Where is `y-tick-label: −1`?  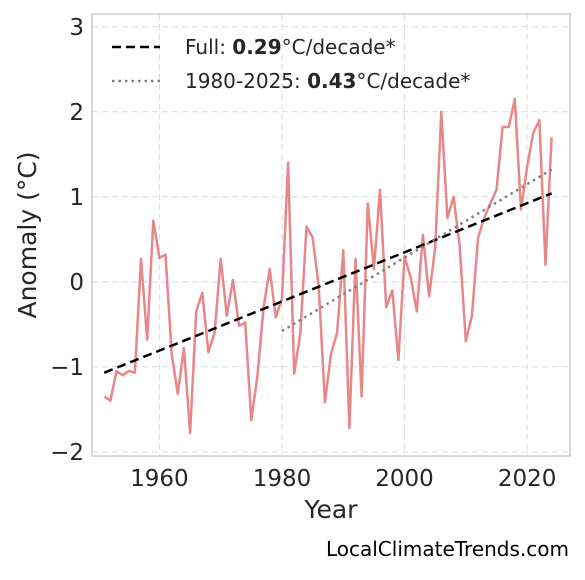
y-tick-label: −1 is located at coordinates (67, 368).